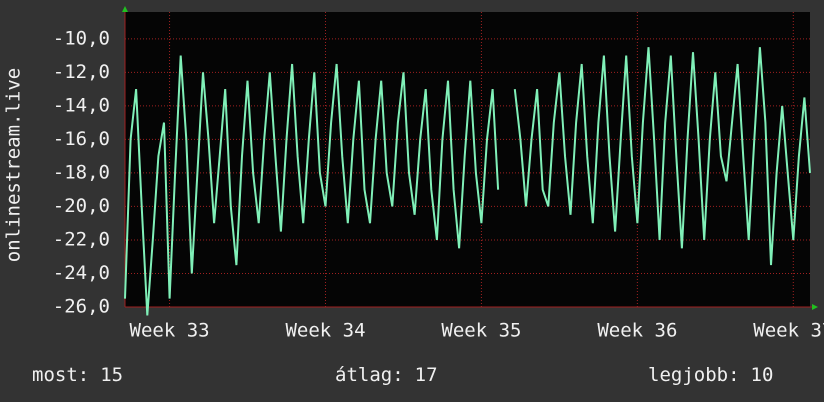 This screenshot has height=402, width=824. What do you see at coordinates (81, 172) in the screenshot?
I see `y-tick-label: -18,0` at bounding box center [81, 172].